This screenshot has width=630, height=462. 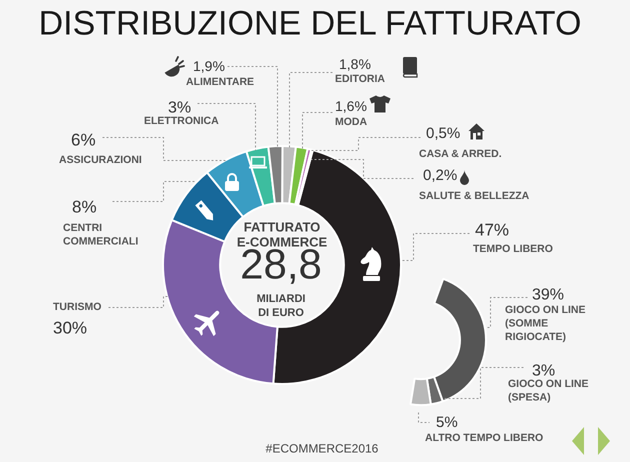 I want to click on slice-label: ASSICURAZIONI, so click(x=100, y=160).